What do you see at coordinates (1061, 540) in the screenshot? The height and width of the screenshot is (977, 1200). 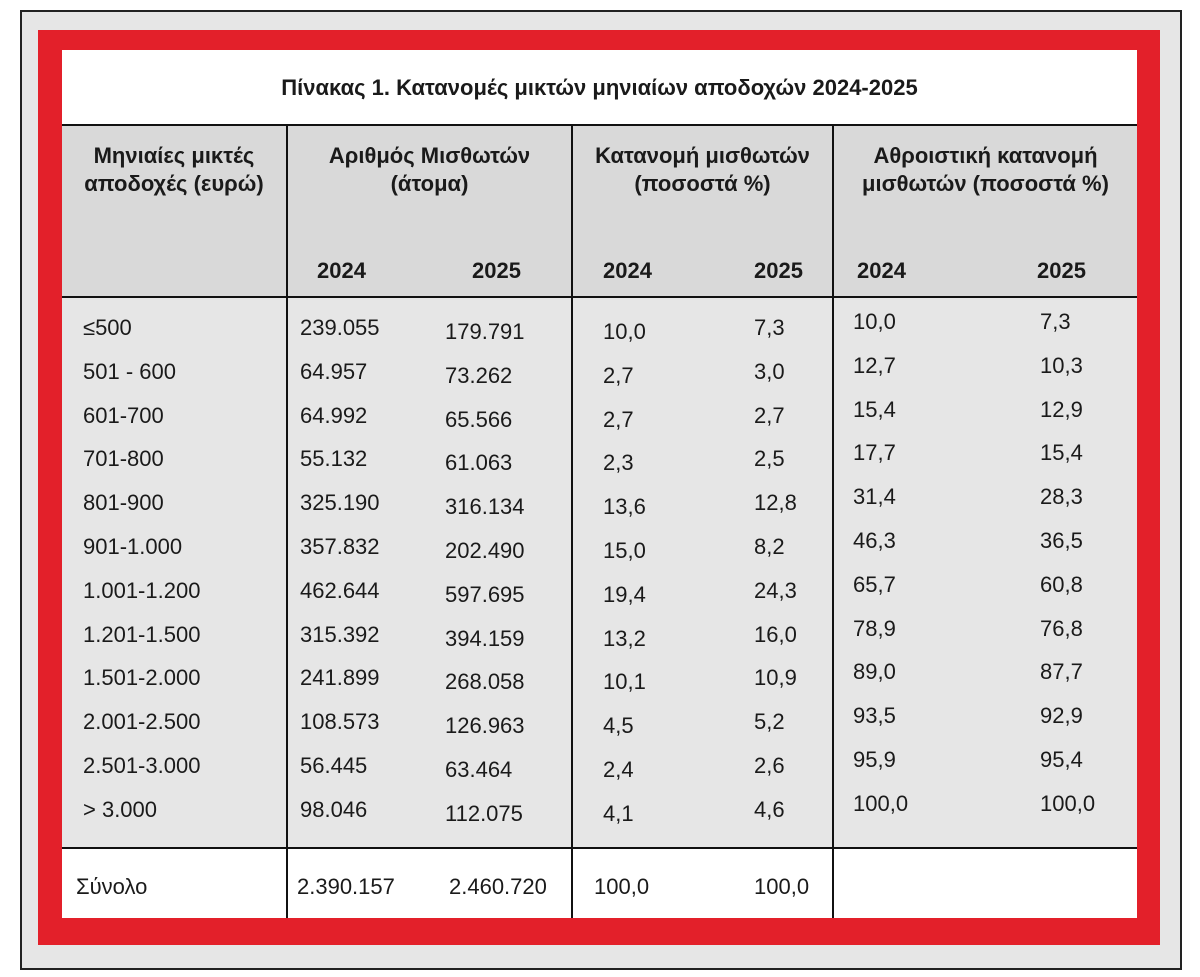 I see `cell: 36,5` at bounding box center [1061, 540].